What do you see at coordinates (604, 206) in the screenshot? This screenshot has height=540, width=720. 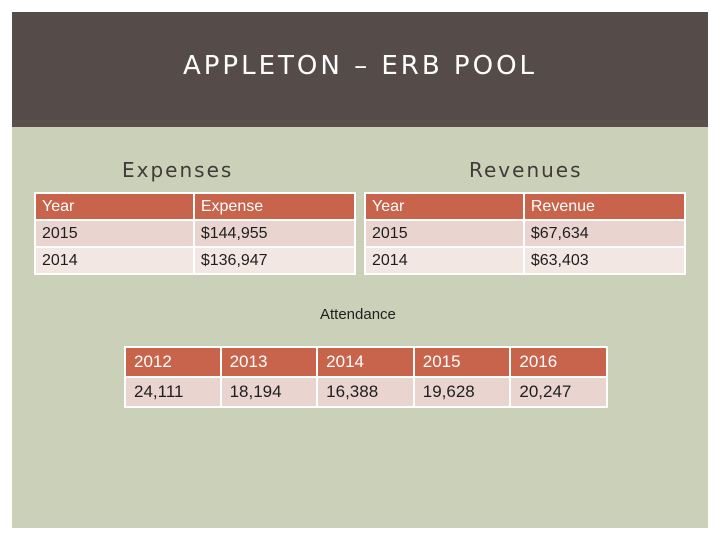 I see `revenues-col-revenue: Revenue` at bounding box center [604, 206].